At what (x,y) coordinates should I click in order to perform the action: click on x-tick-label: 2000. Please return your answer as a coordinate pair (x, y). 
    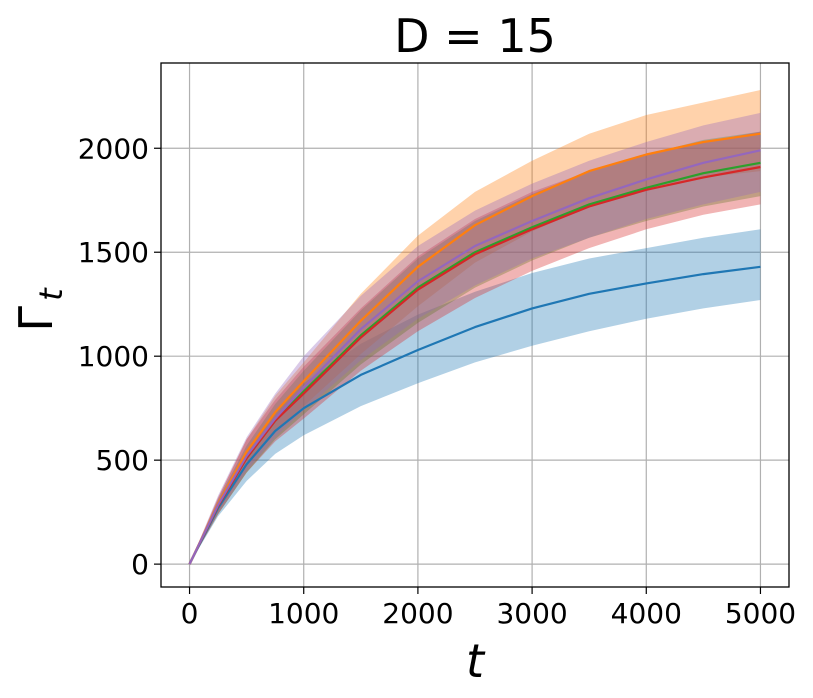
    Looking at the image, I should click on (417, 613).